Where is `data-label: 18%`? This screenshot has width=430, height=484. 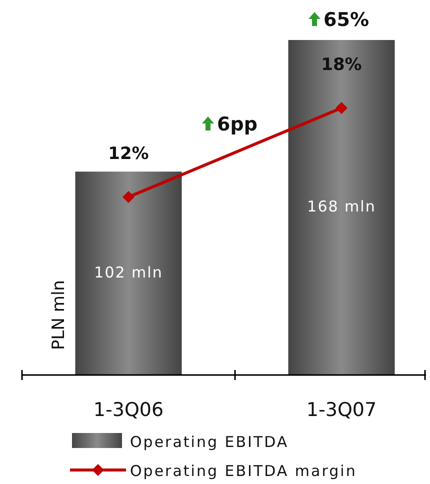 data-label: 18% is located at coordinates (341, 65).